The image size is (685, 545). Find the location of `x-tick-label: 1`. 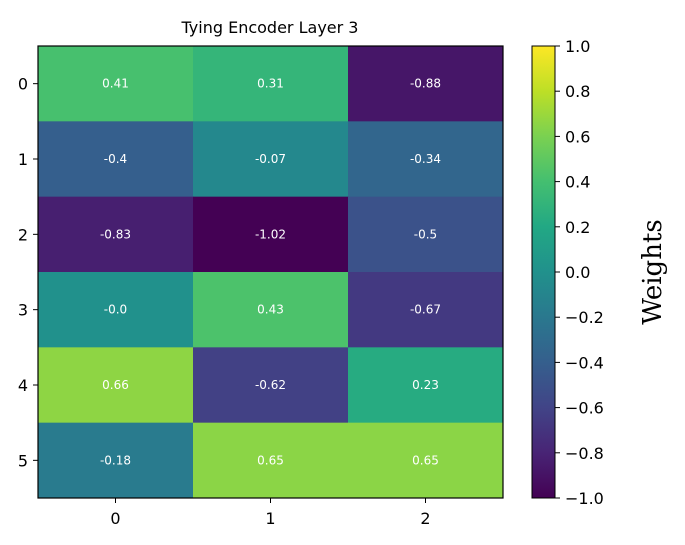

x-tick-label: 1 is located at coordinates (270, 518).